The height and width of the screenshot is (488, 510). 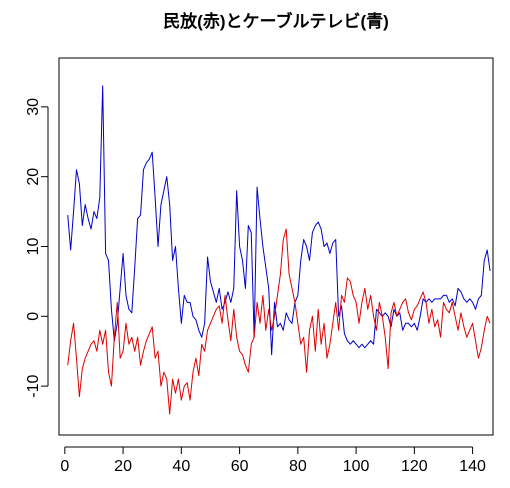 I want to click on y-tick-label: -10, so click(x=33, y=385).